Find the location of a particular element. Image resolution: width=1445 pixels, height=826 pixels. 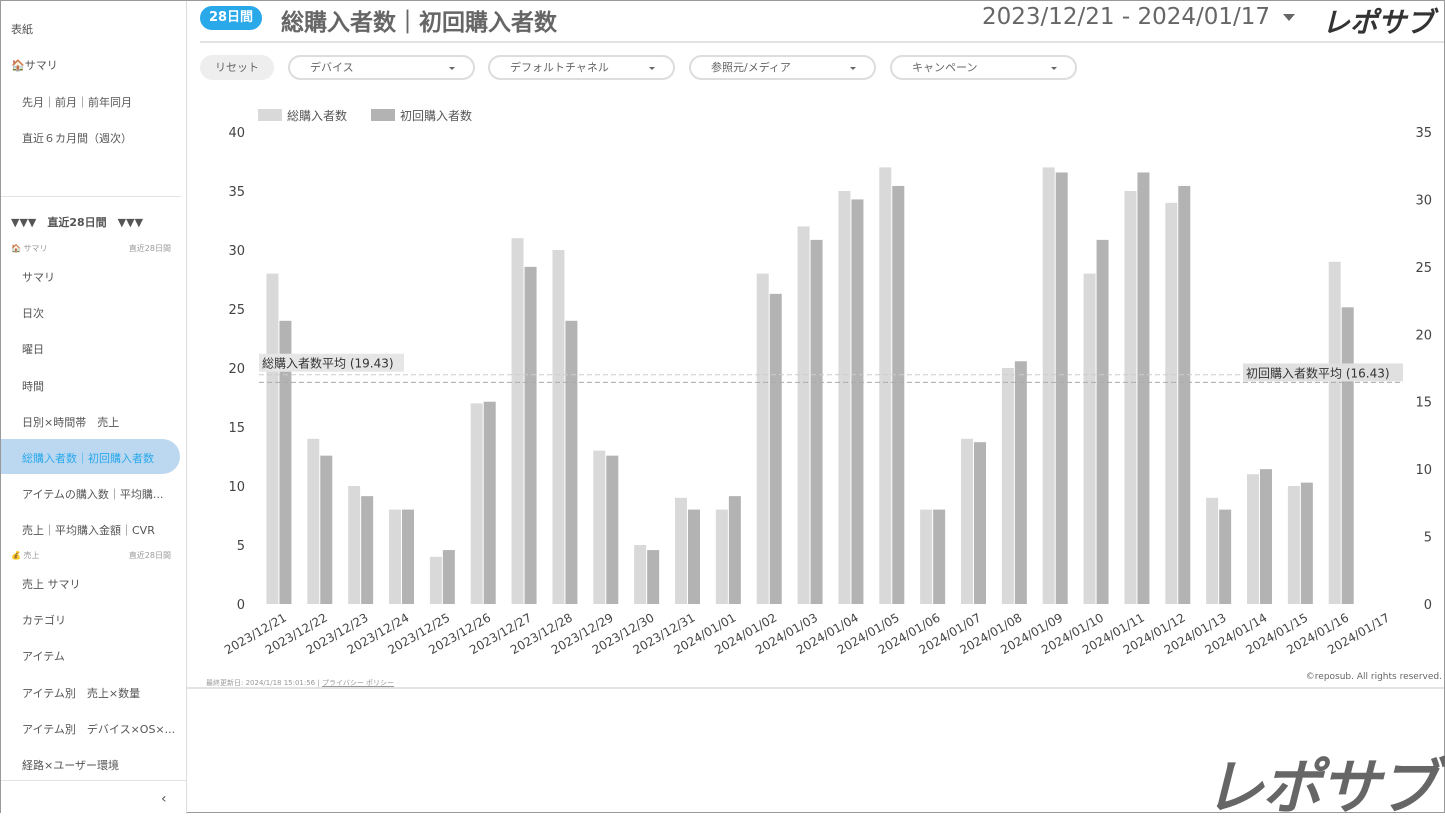

avg-label-first: 初回購入者数平均 (16.43) is located at coordinates (1318, 372).